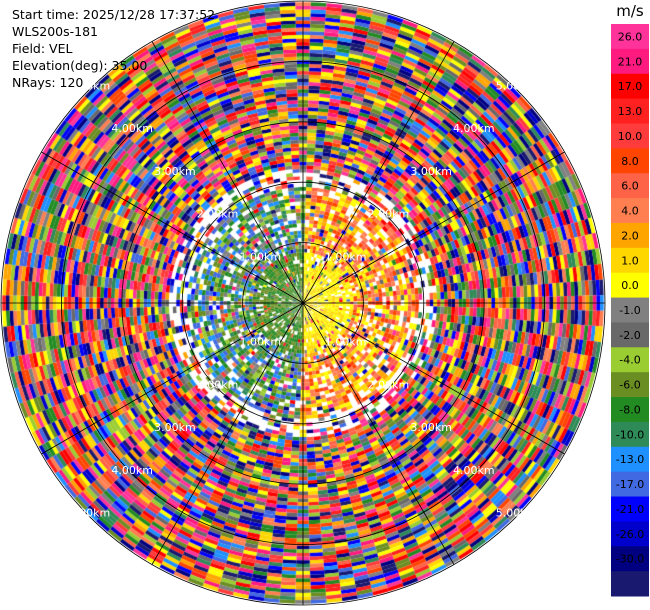 The height and width of the screenshot is (610, 650). I want to click on colorbar-tick-label: 13.0, so click(630, 111).